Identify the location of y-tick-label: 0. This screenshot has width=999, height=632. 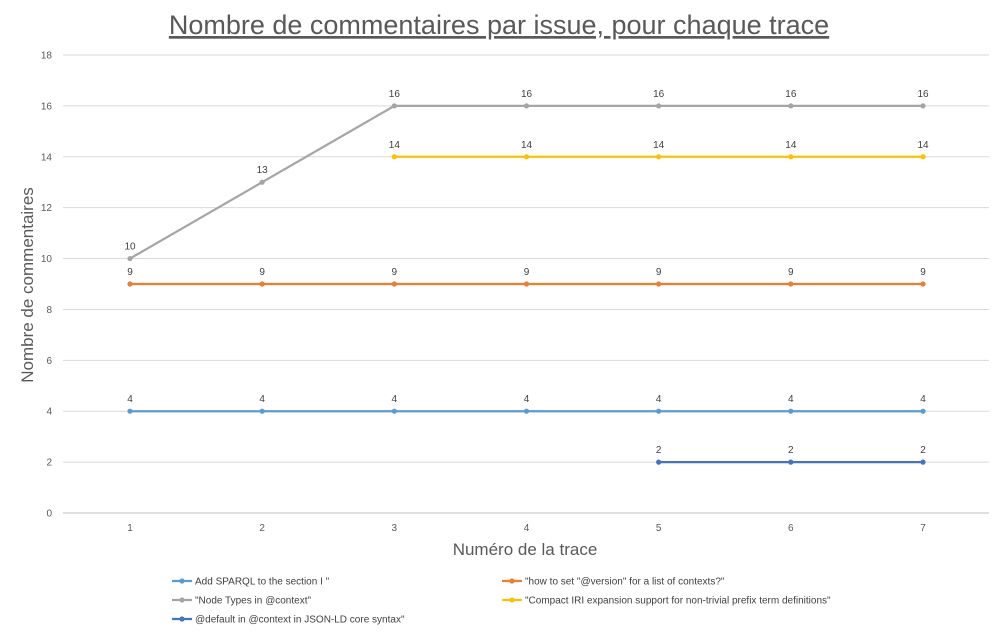
(49, 514).